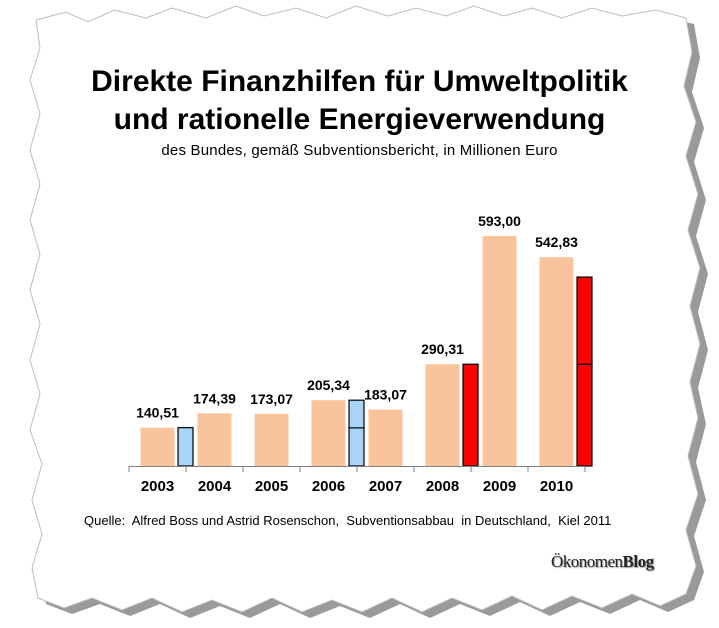 The image size is (719, 628). I want to click on data-label-2006: 205,34, so click(328, 385).